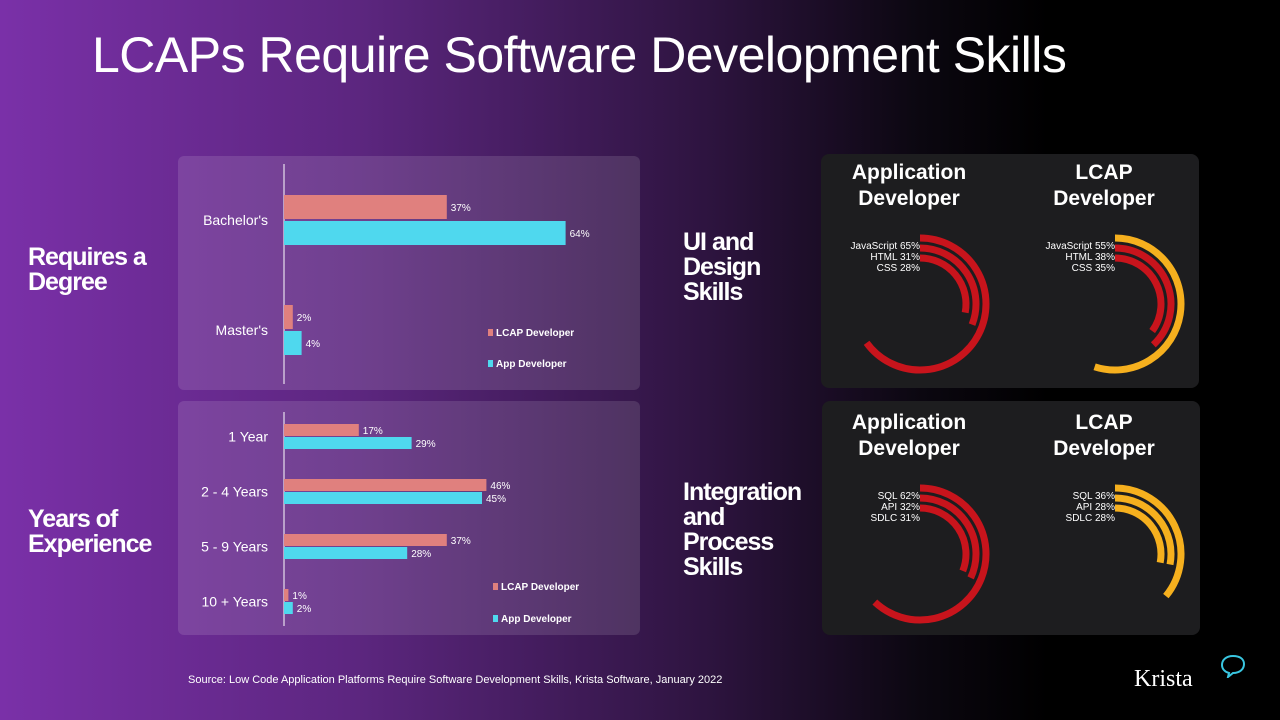  What do you see at coordinates (909, 185) in the screenshot?
I see `ui-app-developer-heading: Application Developer` at bounding box center [909, 185].